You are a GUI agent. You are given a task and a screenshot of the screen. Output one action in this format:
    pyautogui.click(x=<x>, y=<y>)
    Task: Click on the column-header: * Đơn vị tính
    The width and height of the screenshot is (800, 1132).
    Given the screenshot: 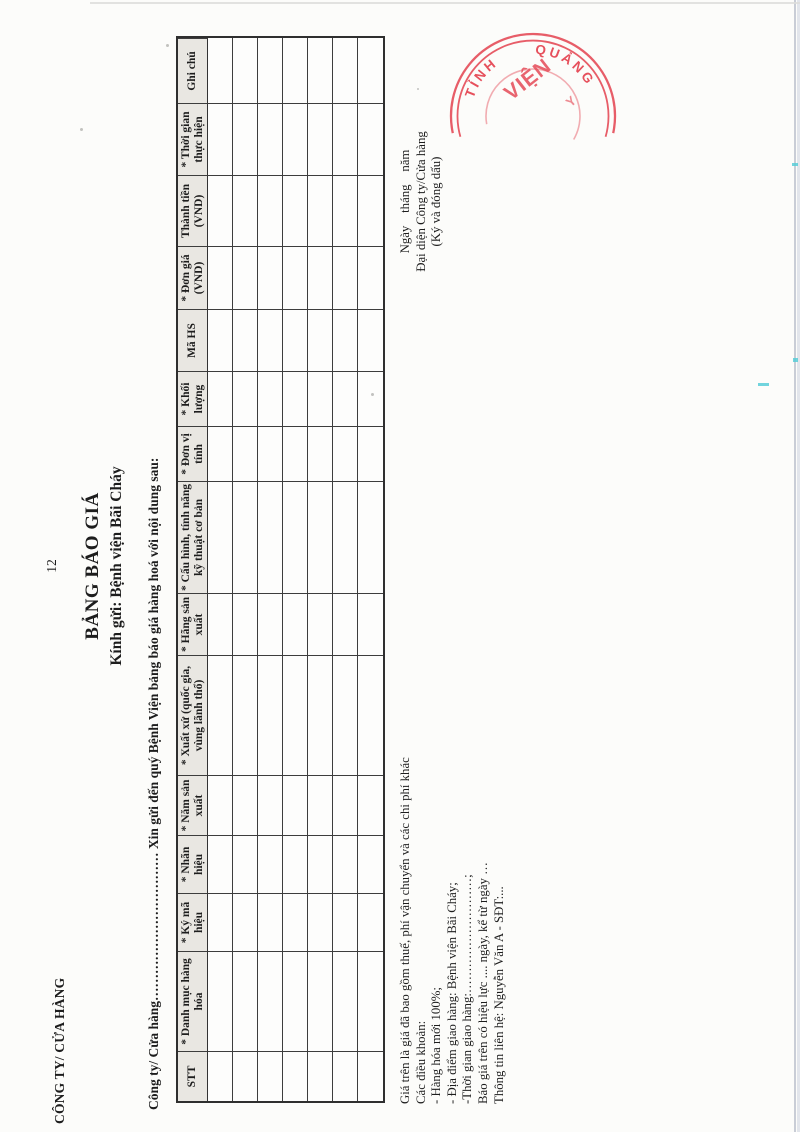 What is the action you would take?
    pyautogui.click(x=193, y=453)
    